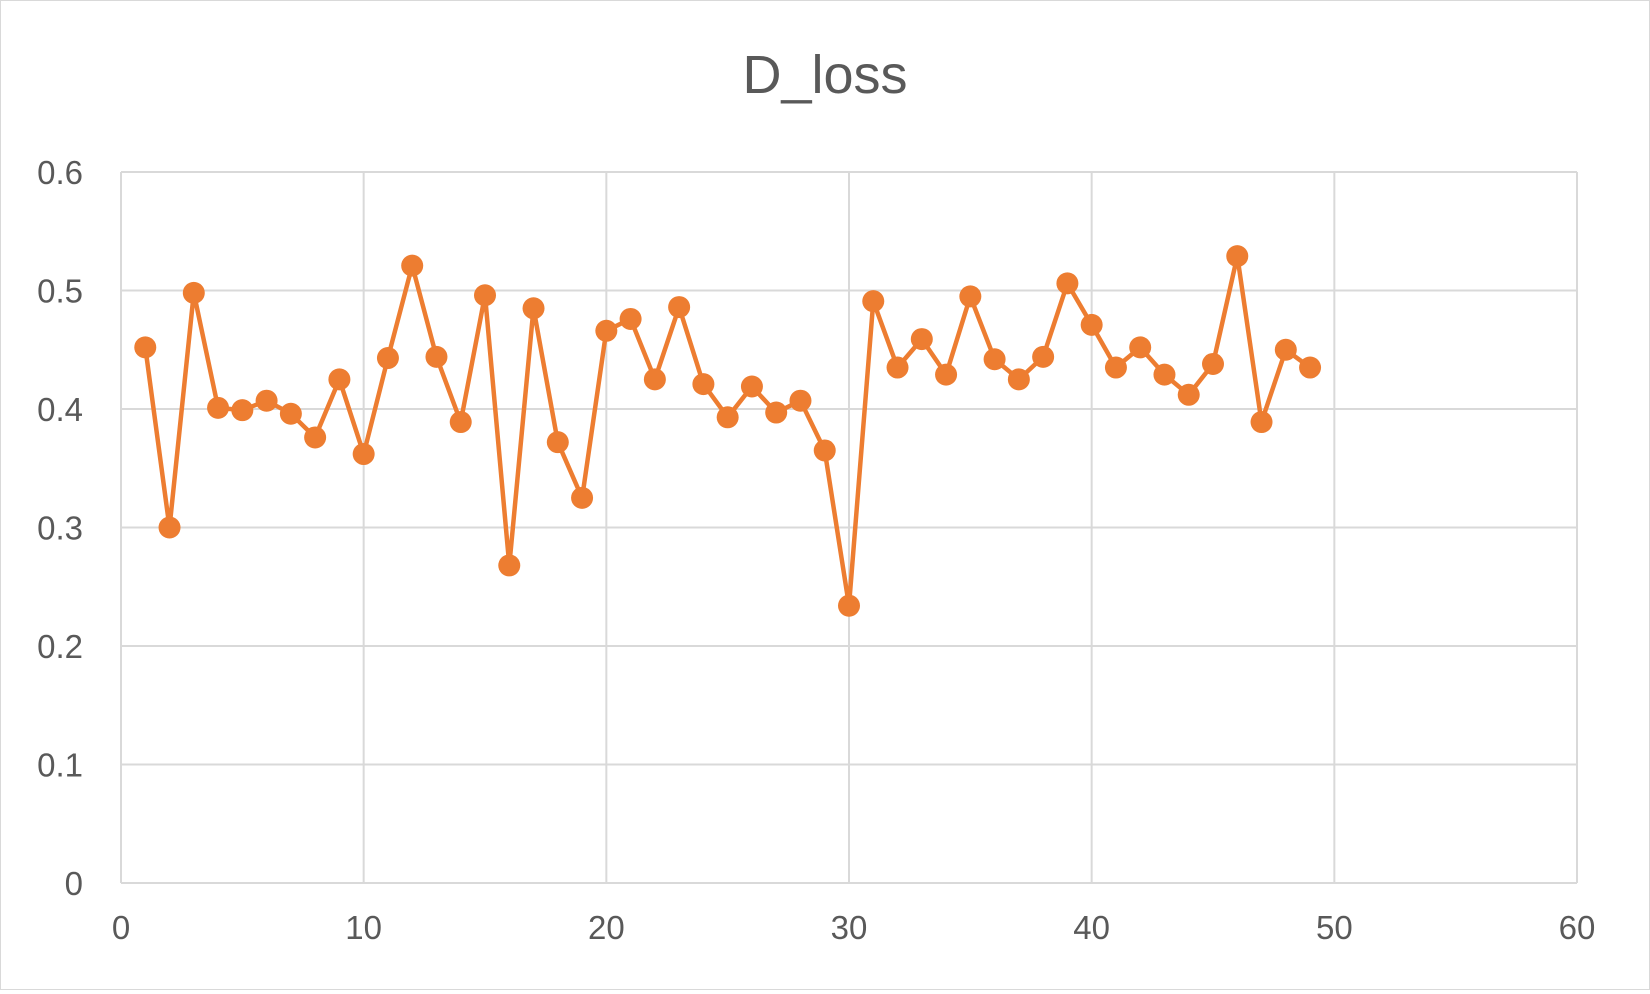 Image resolution: width=1650 pixels, height=994 pixels. I want to click on x-tick-label: 50, so click(1334, 927).